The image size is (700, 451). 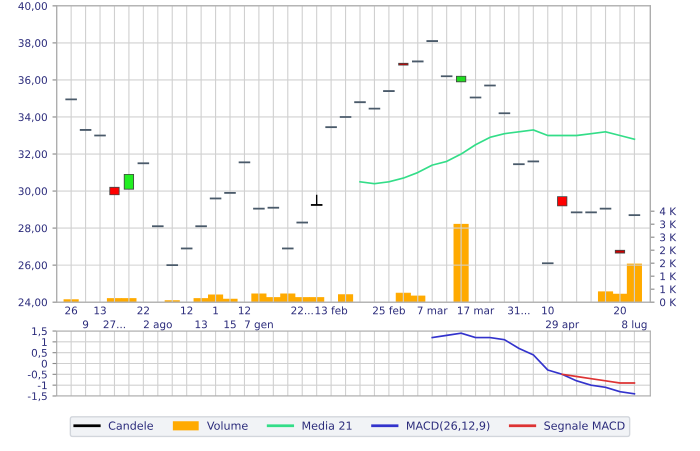 What do you see at coordinates (44, 364) in the screenshot?
I see `y-tick-label: 0` at bounding box center [44, 364].